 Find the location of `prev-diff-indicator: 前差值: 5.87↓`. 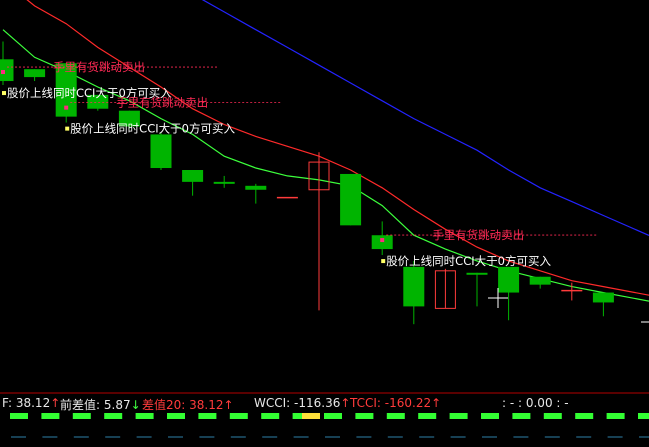

prev-diff-indicator: 前差值: 5.87↓ is located at coordinates (100, 405).